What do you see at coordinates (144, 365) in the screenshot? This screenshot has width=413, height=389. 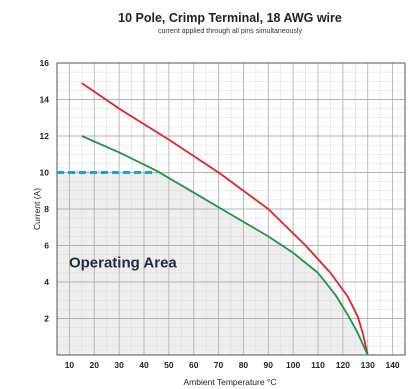 I see `x-tick-label: 40` at bounding box center [144, 365].